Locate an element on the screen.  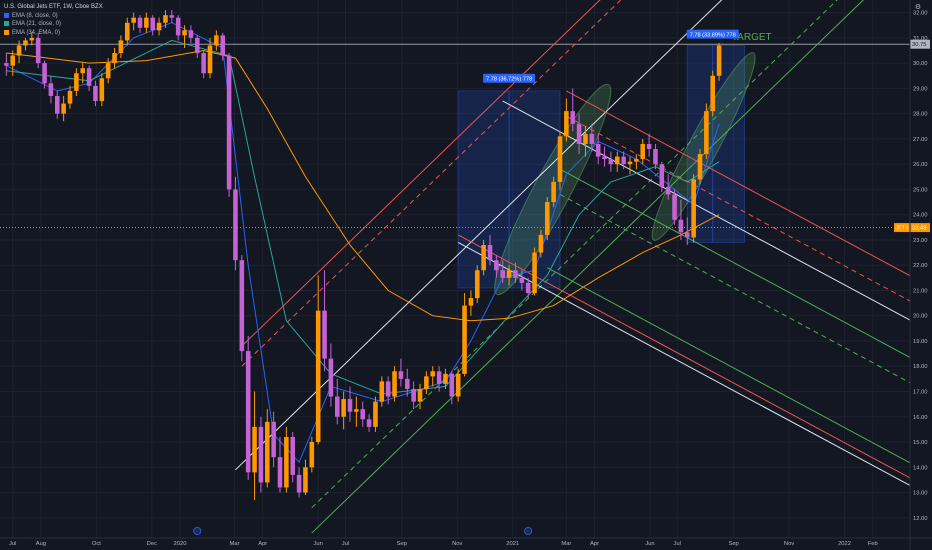
price-tick-label: 23.00 is located at coordinates (920, 241).